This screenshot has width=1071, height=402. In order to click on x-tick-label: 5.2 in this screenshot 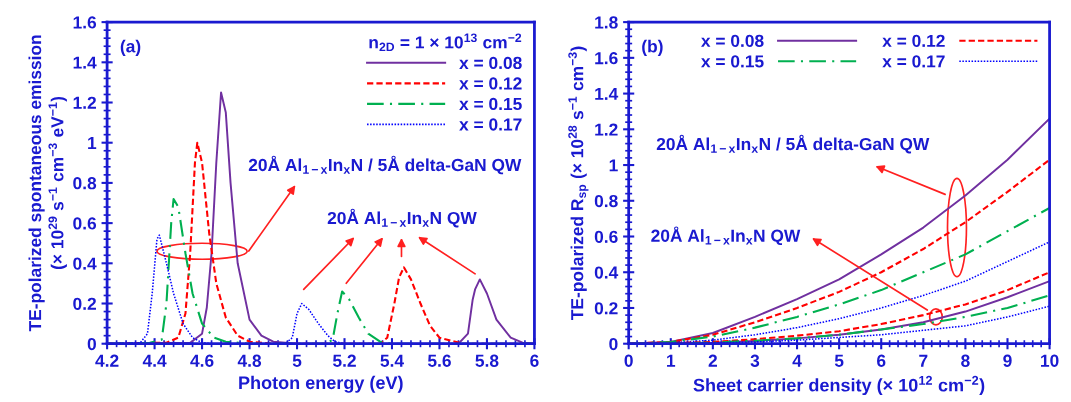, I will do `click(344, 360)`.